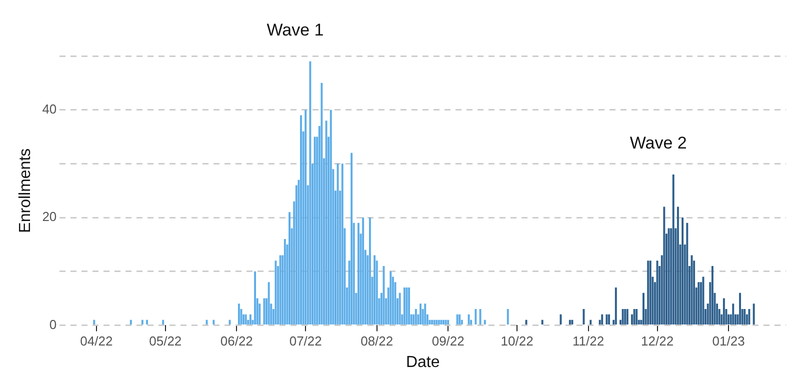  I want to click on x-axis-title: Date, so click(423, 362).